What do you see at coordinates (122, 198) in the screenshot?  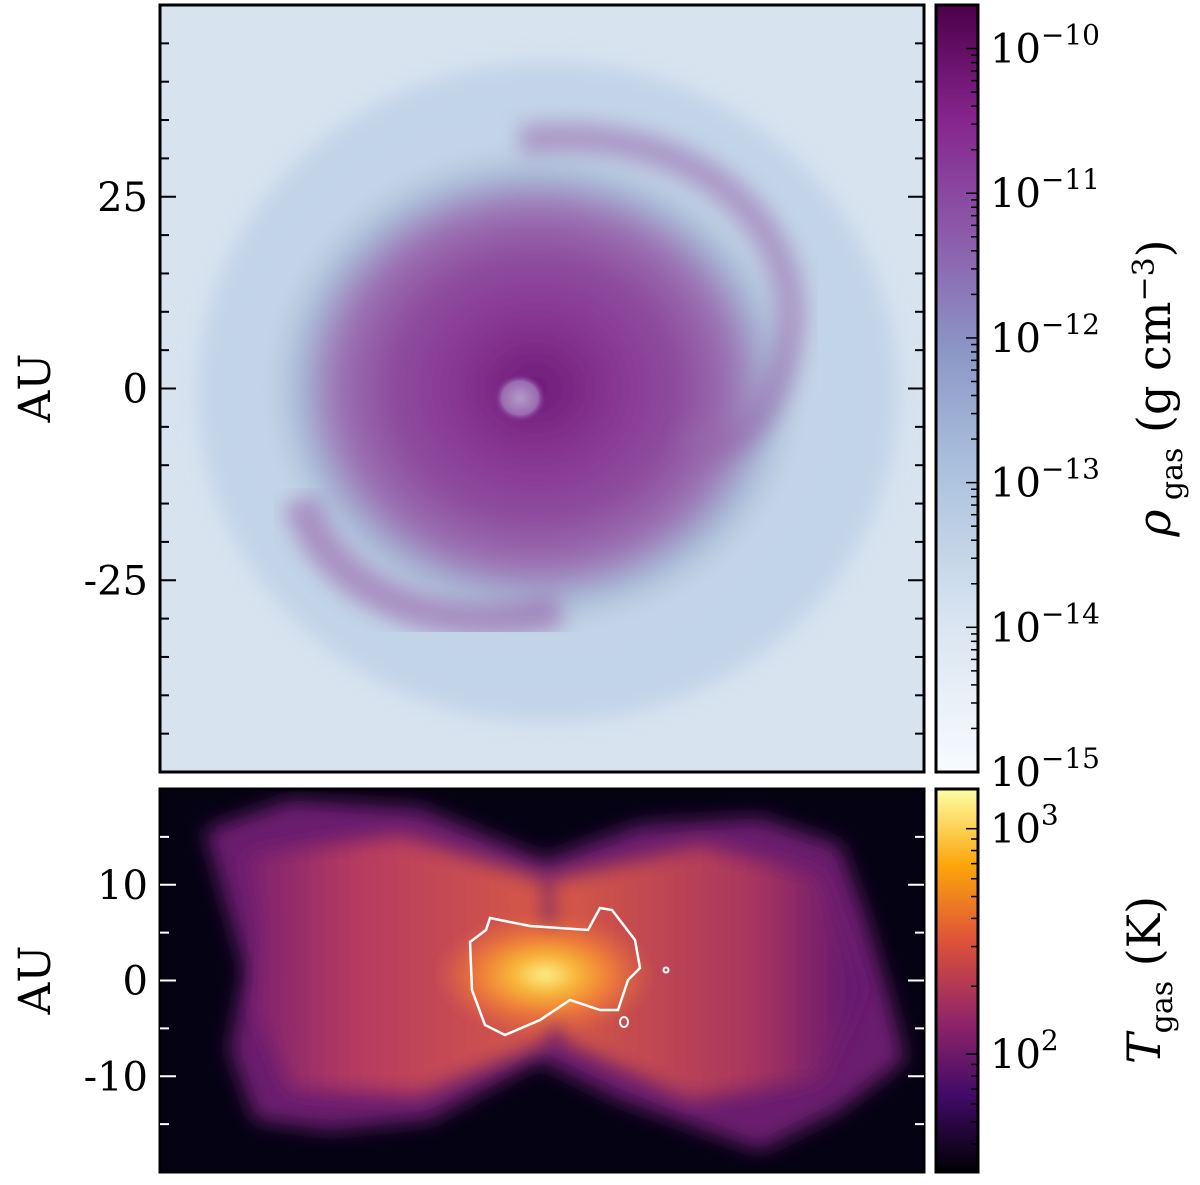 I see `y-tick-label: 25` at bounding box center [122, 198].